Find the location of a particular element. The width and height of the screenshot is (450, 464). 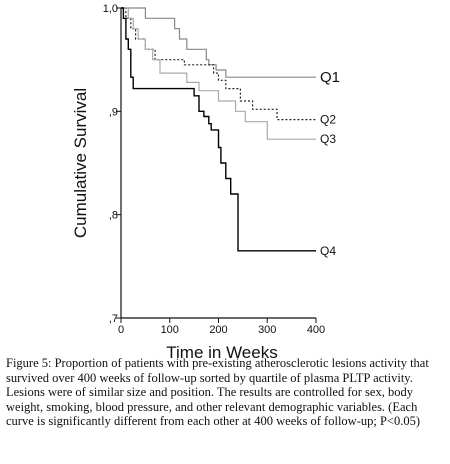

x-axis-ticks: 0 100 200 300 400 is located at coordinates (221, 327).